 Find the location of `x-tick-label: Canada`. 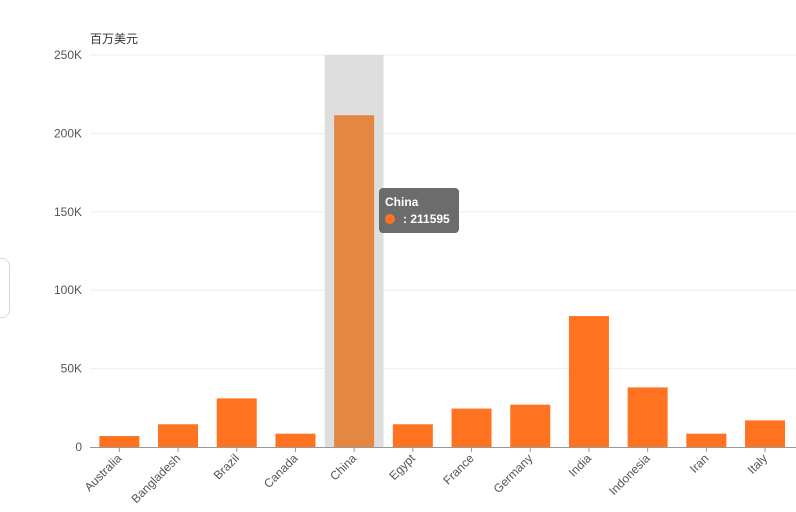

x-tick-label: Canada is located at coordinates (281, 471).